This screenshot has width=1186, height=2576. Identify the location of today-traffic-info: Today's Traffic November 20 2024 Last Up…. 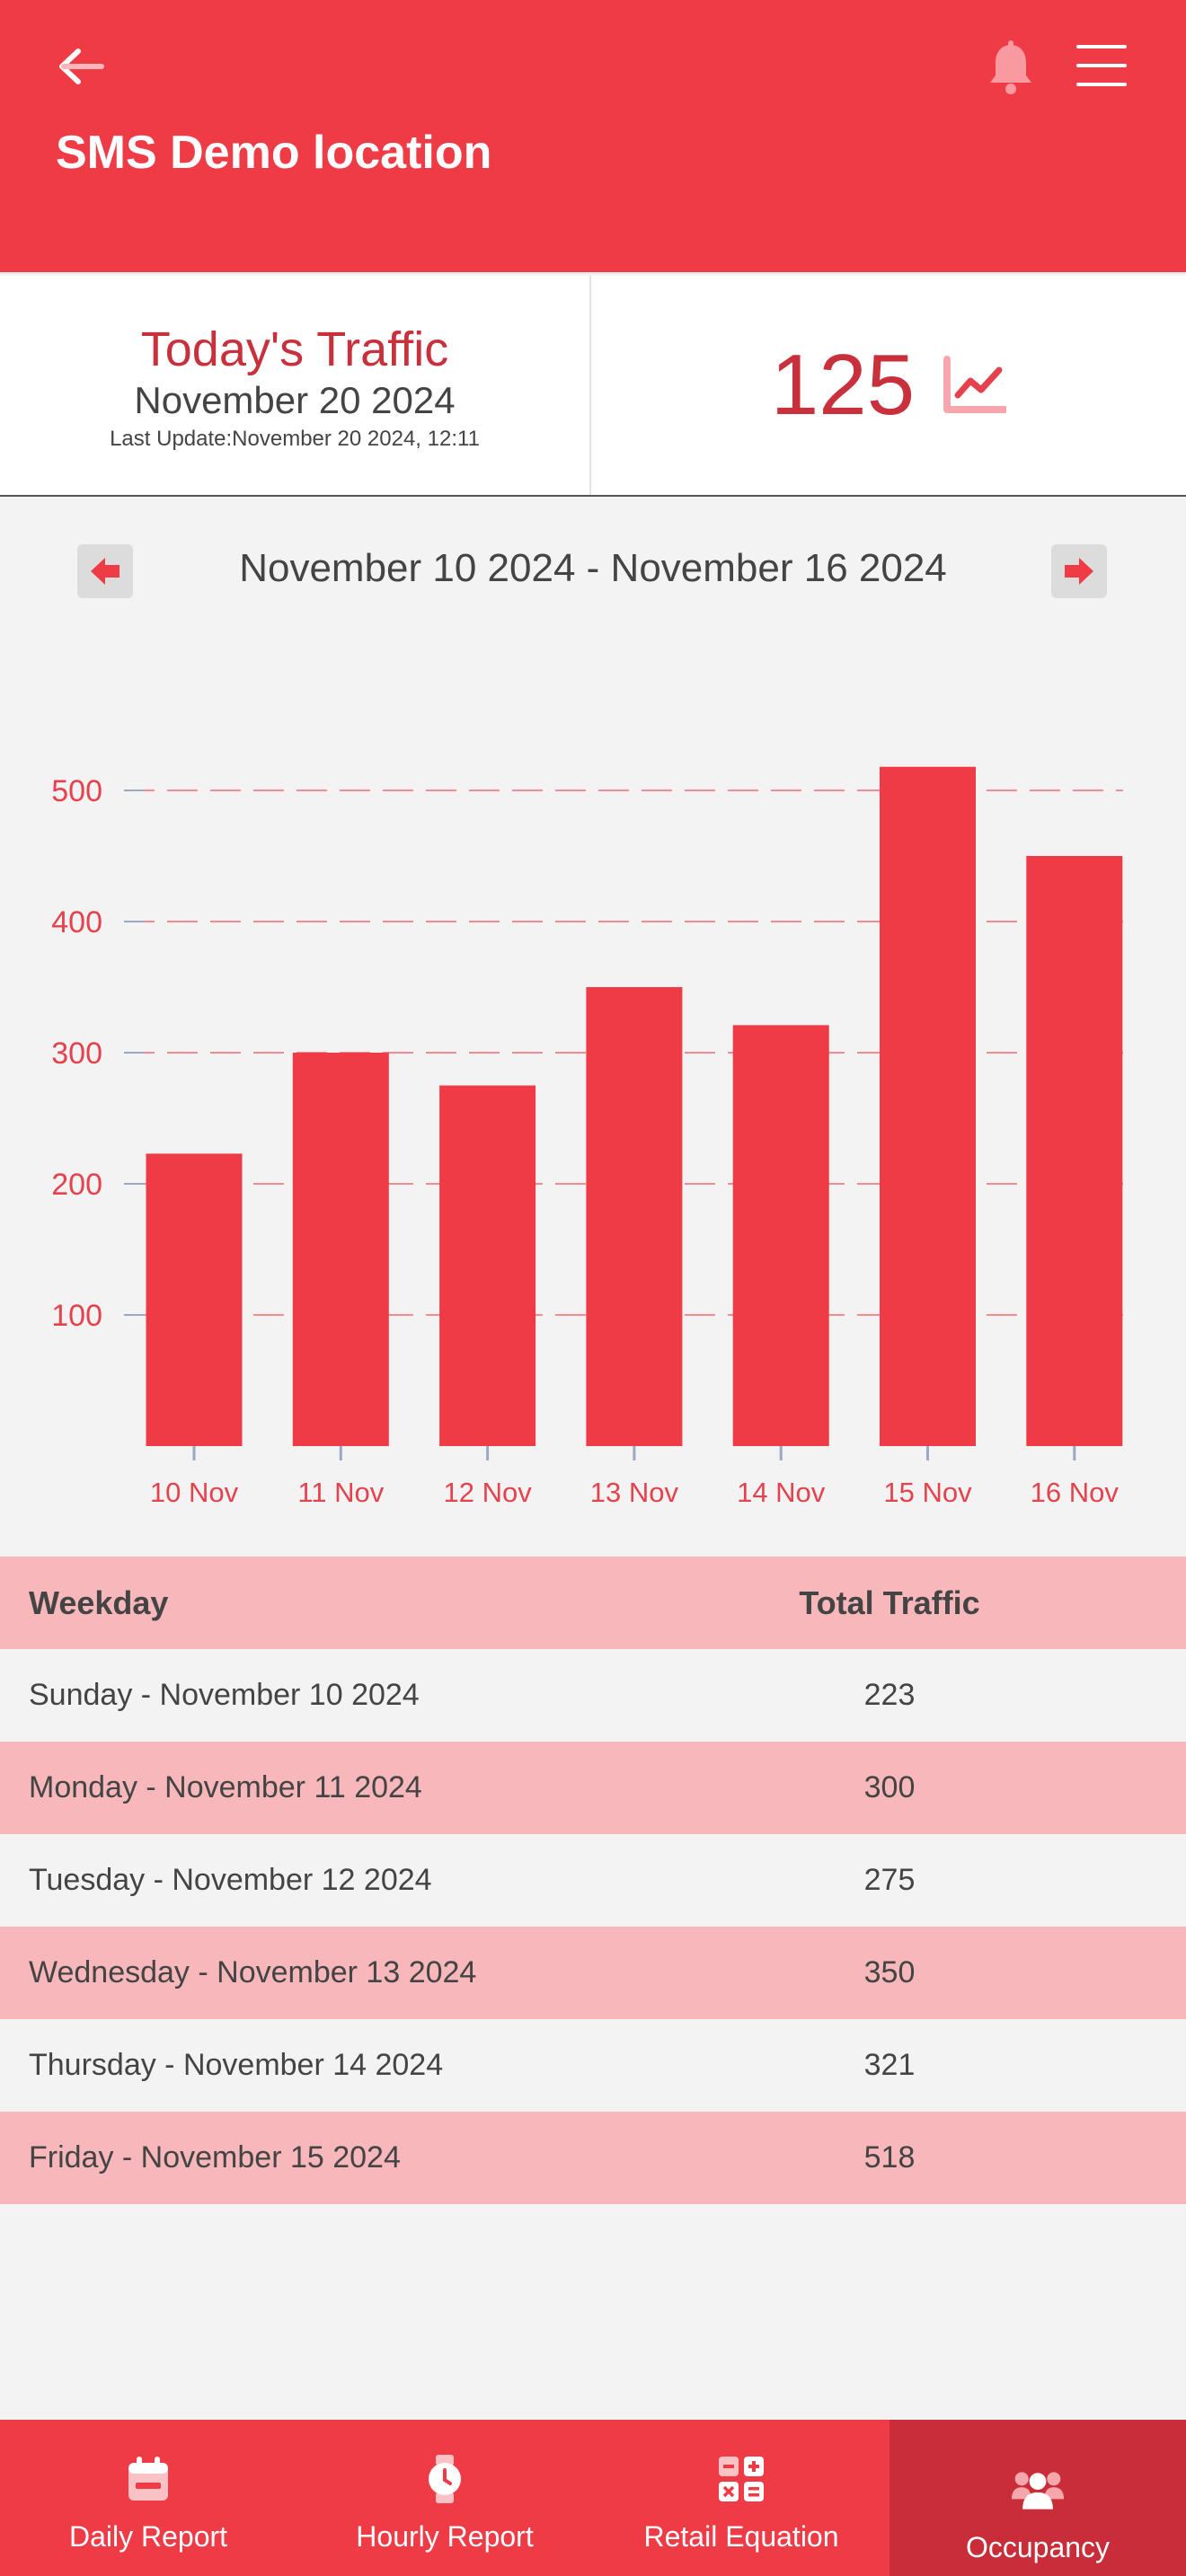
(295, 385).